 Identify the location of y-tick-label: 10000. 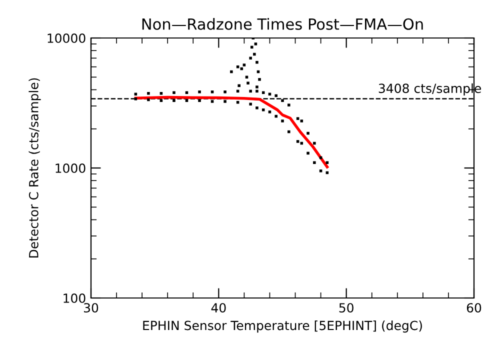
(67, 38).